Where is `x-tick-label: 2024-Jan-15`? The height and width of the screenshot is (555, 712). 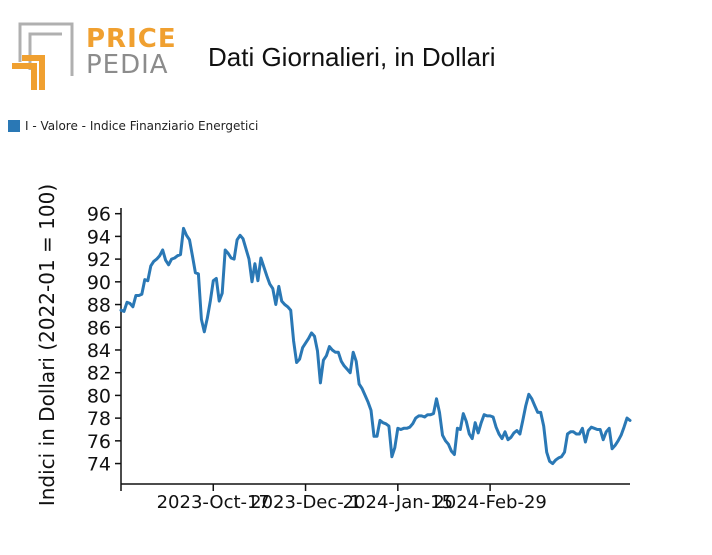
x-tick-label: 2024-Jan-15 is located at coordinates (398, 502).